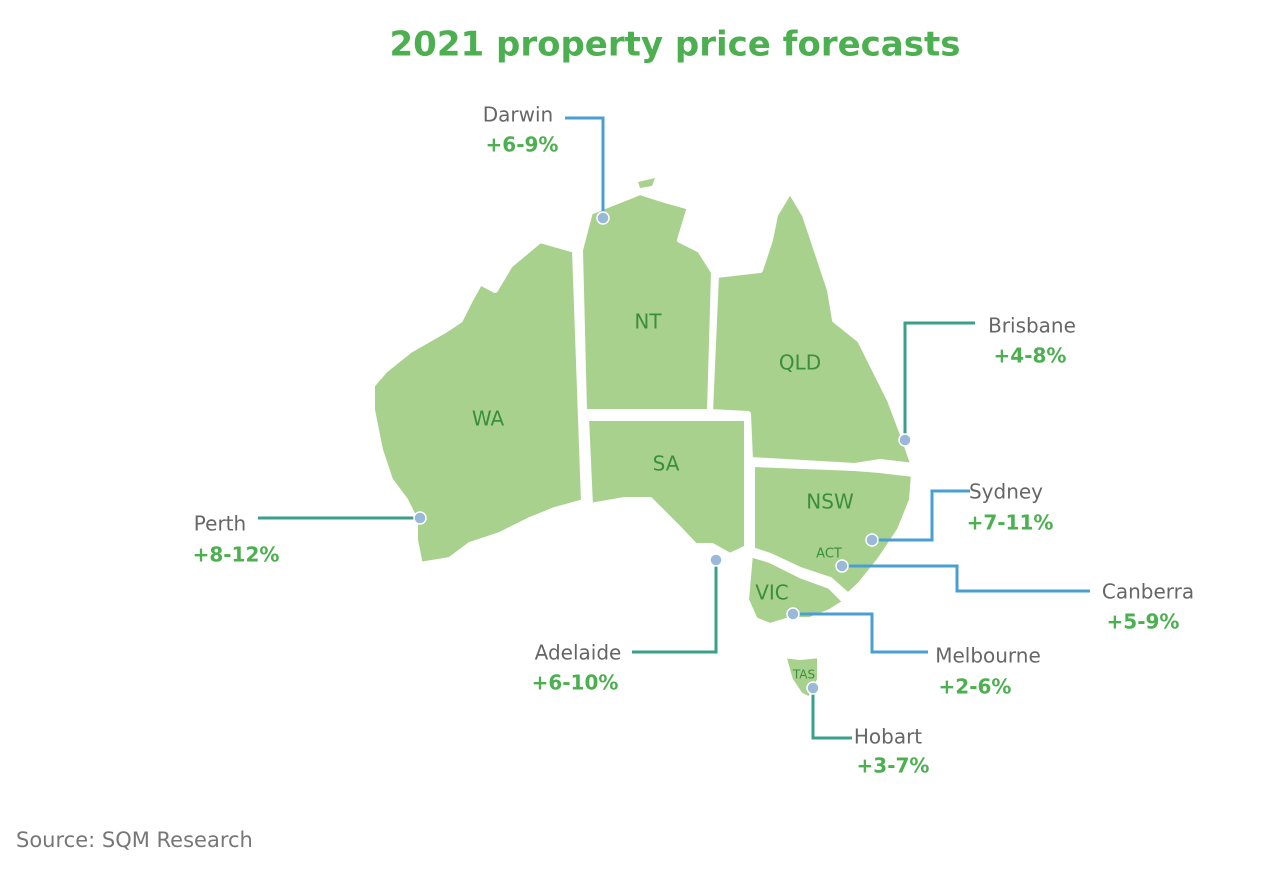 The image size is (1282, 876). What do you see at coordinates (675, 45) in the screenshot?
I see `title: 2021 property price forecasts` at bounding box center [675, 45].